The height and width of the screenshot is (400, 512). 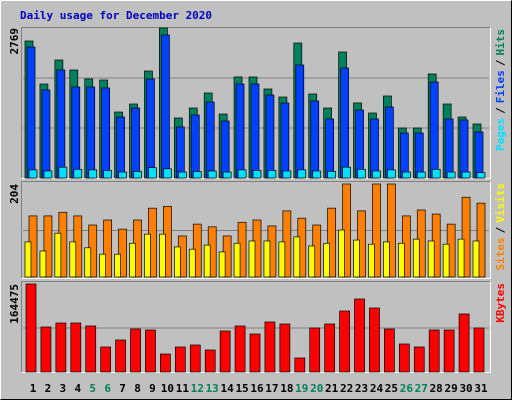 What do you see at coordinates (48, 388) in the screenshot?
I see `x-tick-label: 2` at bounding box center [48, 388].